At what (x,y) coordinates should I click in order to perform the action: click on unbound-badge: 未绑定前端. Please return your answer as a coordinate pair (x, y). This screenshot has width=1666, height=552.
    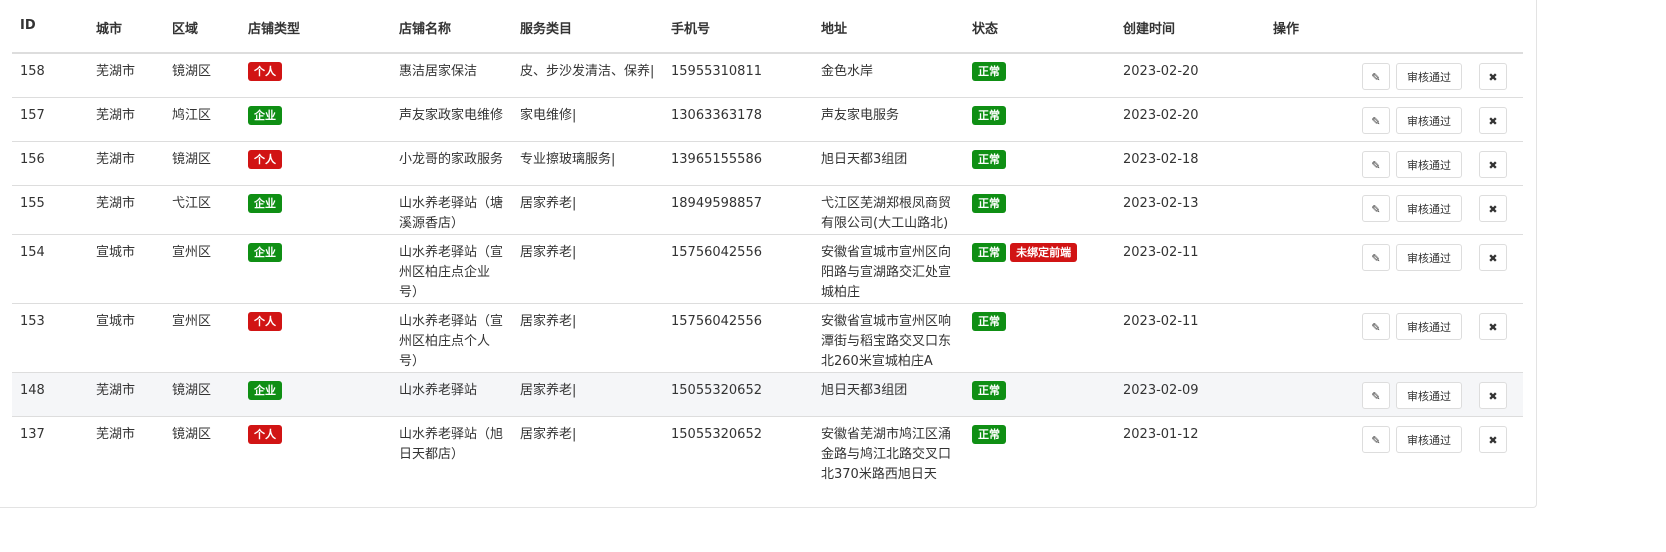
    Looking at the image, I should click on (1044, 252).